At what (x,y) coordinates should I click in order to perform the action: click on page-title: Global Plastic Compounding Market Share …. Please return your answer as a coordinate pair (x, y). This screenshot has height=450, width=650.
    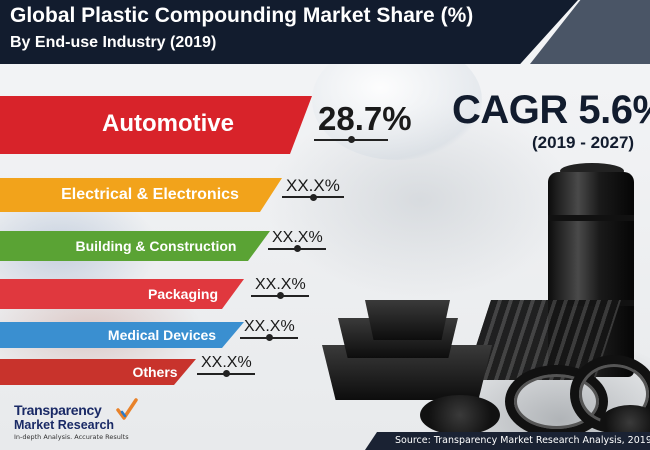
    Looking at the image, I should click on (242, 15).